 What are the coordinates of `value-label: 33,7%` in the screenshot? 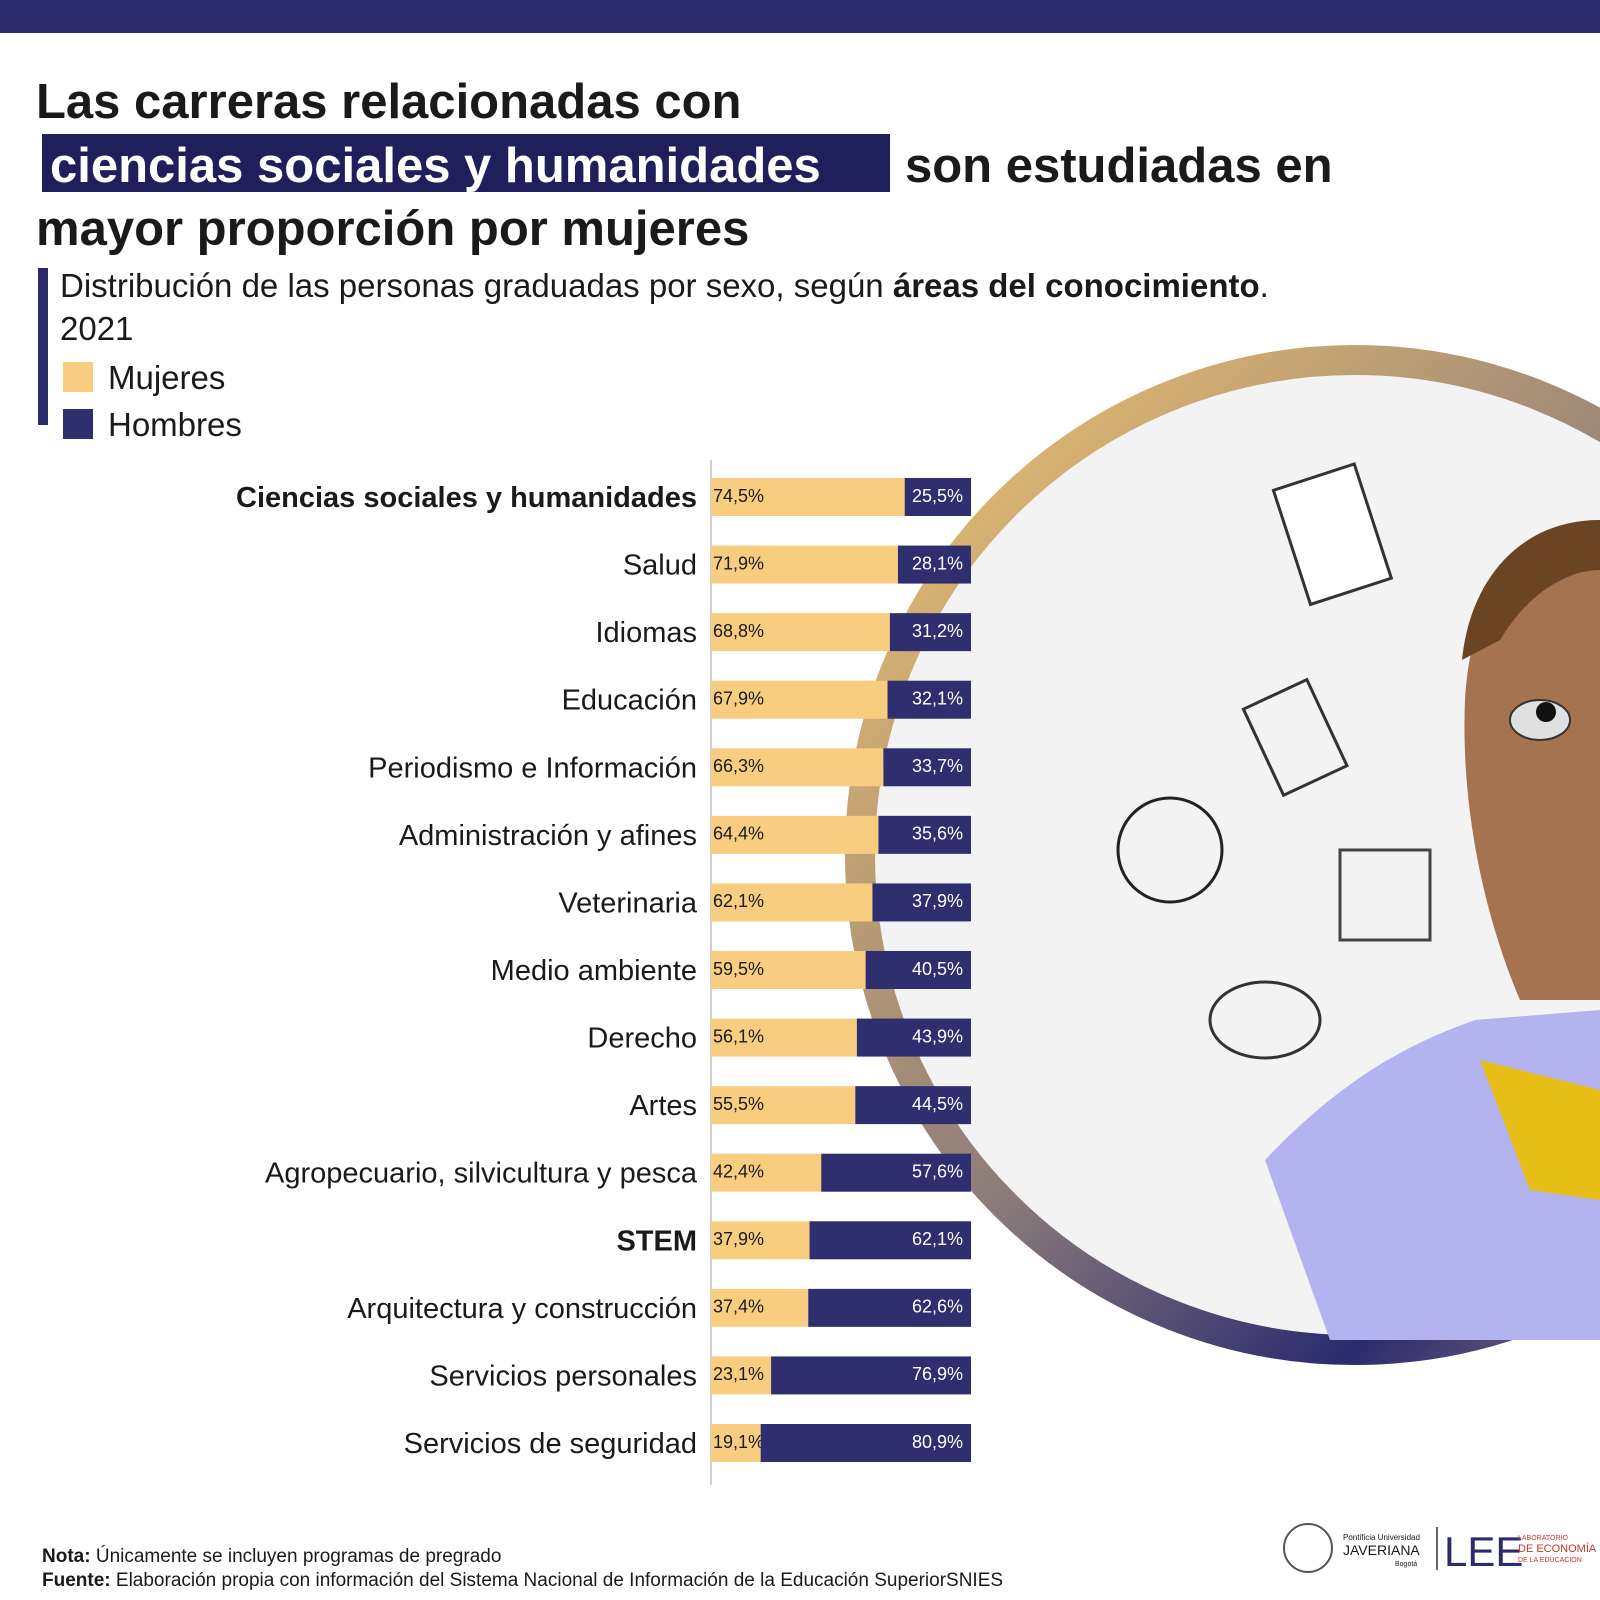 It's located at (937, 766).